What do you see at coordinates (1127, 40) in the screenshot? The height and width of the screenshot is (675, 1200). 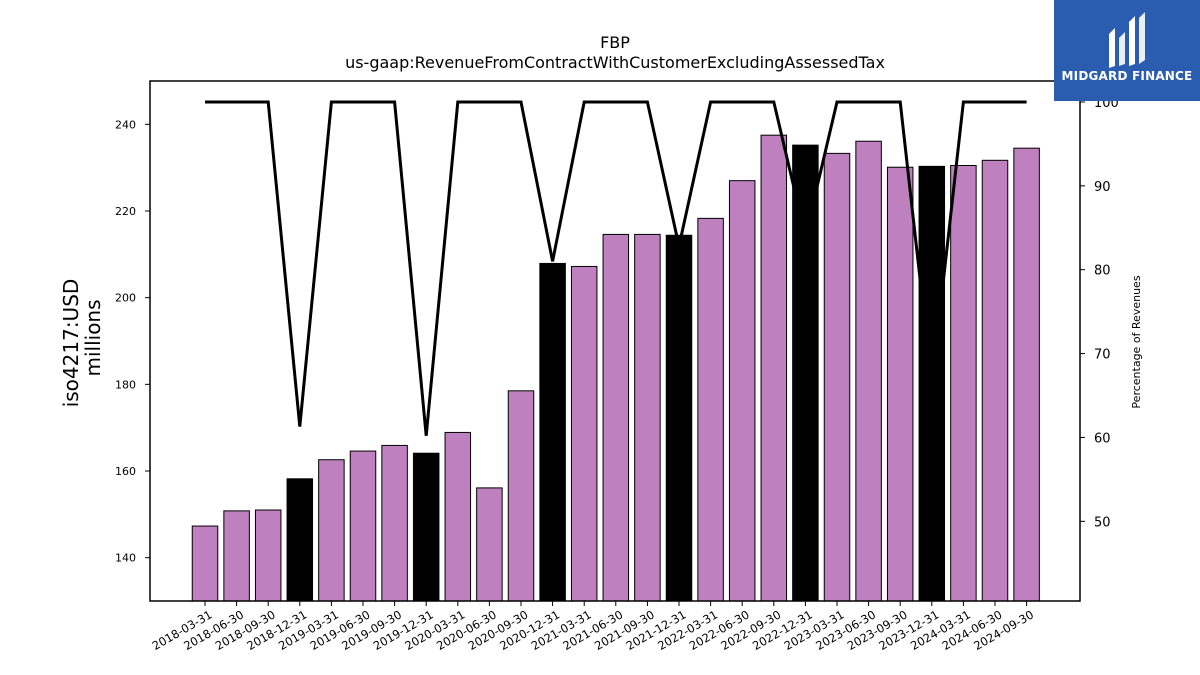 I see `logo-mark-icon` at bounding box center [1127, 40].